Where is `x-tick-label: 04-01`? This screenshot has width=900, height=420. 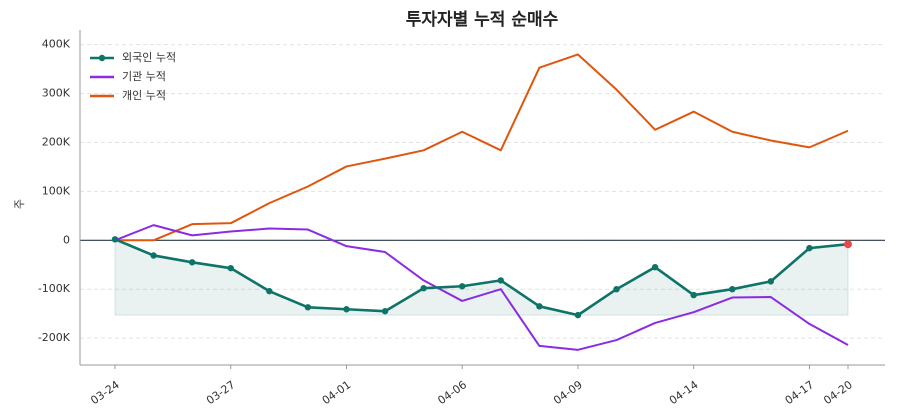 x-tick-label: 04-01 is located at coordinates (337, 392).